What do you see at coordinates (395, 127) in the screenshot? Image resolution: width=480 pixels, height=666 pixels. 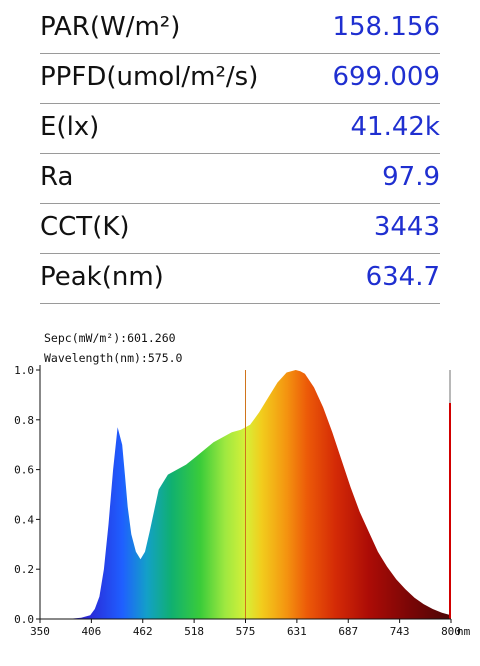 I see `metric-value: 41.42k` at bounding box center [395, 127].